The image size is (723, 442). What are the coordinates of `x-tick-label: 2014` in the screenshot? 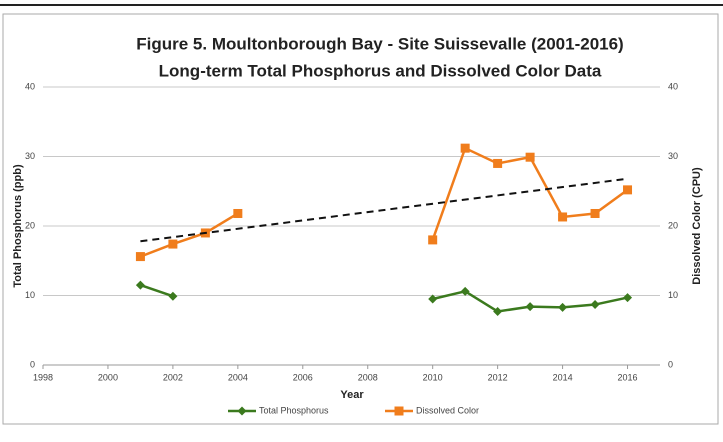 It's located at (563, 377).